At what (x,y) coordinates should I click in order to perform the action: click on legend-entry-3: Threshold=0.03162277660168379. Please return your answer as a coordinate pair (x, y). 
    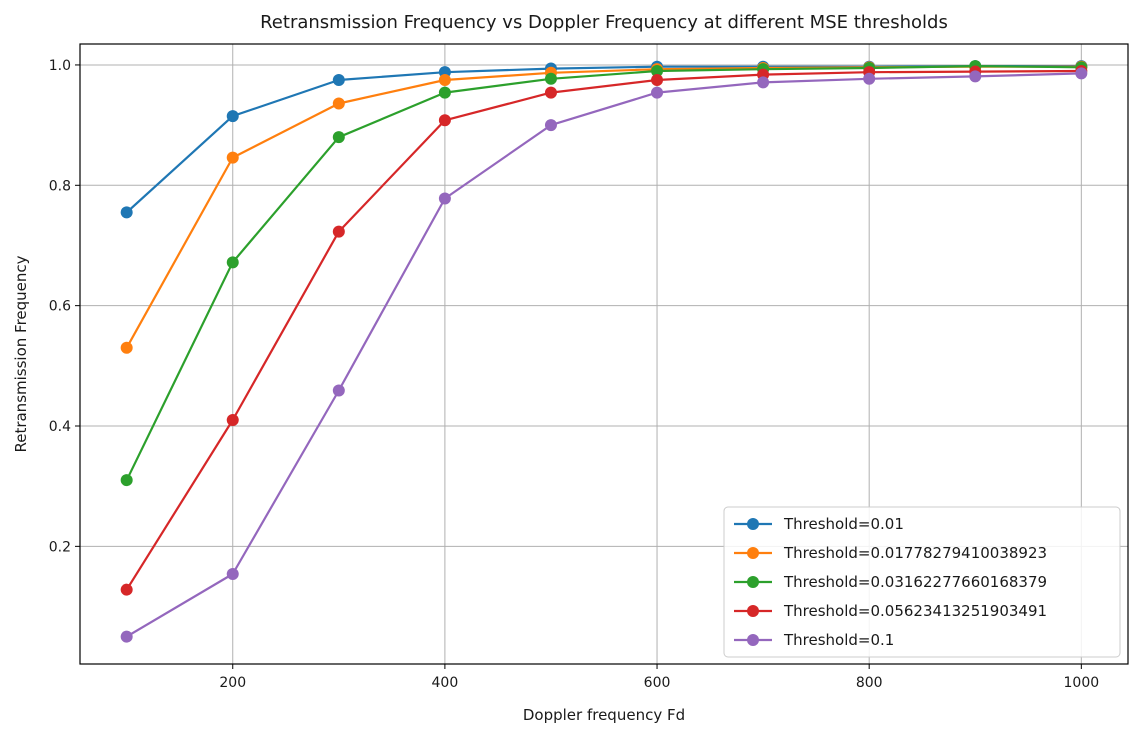
    Looking at the image, I should click on (915, 582).